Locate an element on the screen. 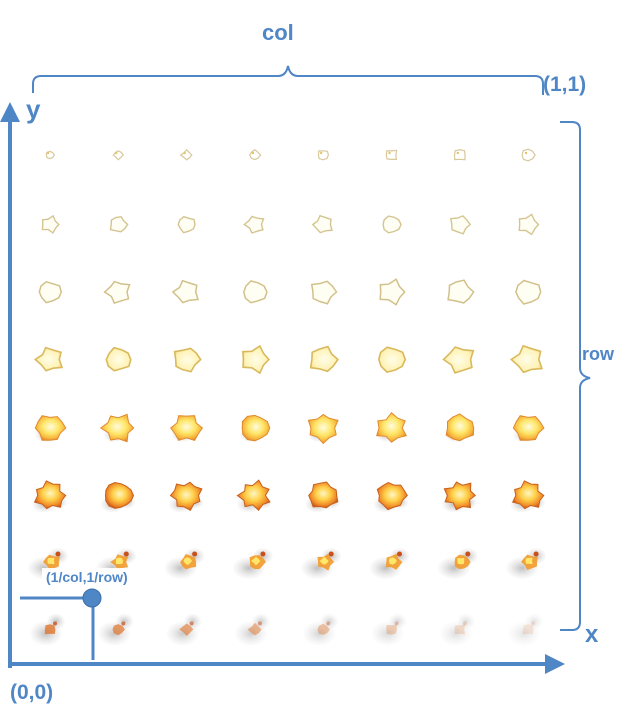 This screenshot has height=713, width=635. y-axis-label: y is located at coordinates (33, 109).